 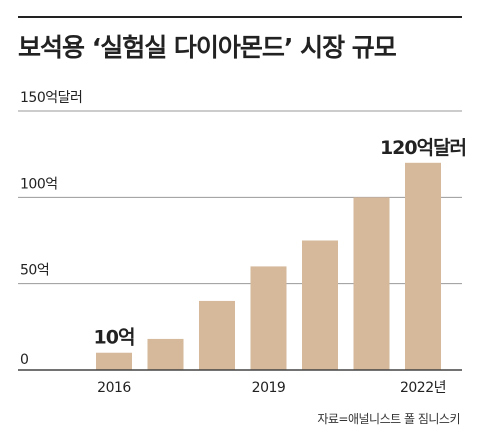 I want to click on y-tick-label: 100억, so click(x=39, y=184).